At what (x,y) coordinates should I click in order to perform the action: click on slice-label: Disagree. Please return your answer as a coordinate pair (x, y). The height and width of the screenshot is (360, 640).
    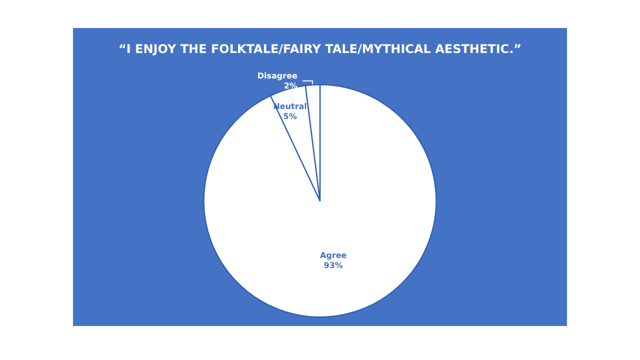
    Looking at the image, I should click on (277, 75).